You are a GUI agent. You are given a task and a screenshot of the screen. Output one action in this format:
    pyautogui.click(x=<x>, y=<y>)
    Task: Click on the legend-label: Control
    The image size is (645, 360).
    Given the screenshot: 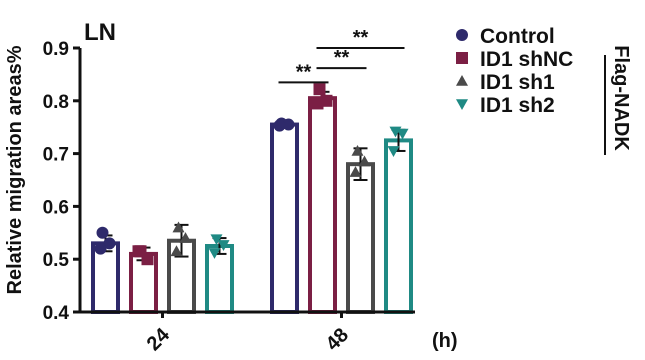 What is the action you would take?
    pyautogui.click(x=517, y=36)
    